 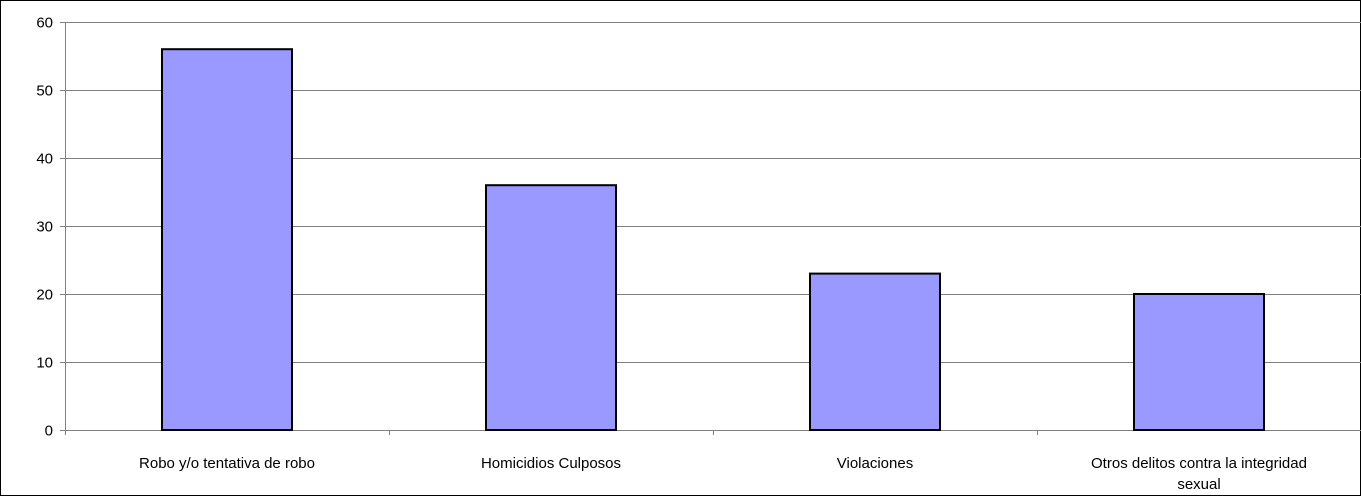 I want to click on x-category-label: Homicidios Culposos, so click(x=551, y=463).